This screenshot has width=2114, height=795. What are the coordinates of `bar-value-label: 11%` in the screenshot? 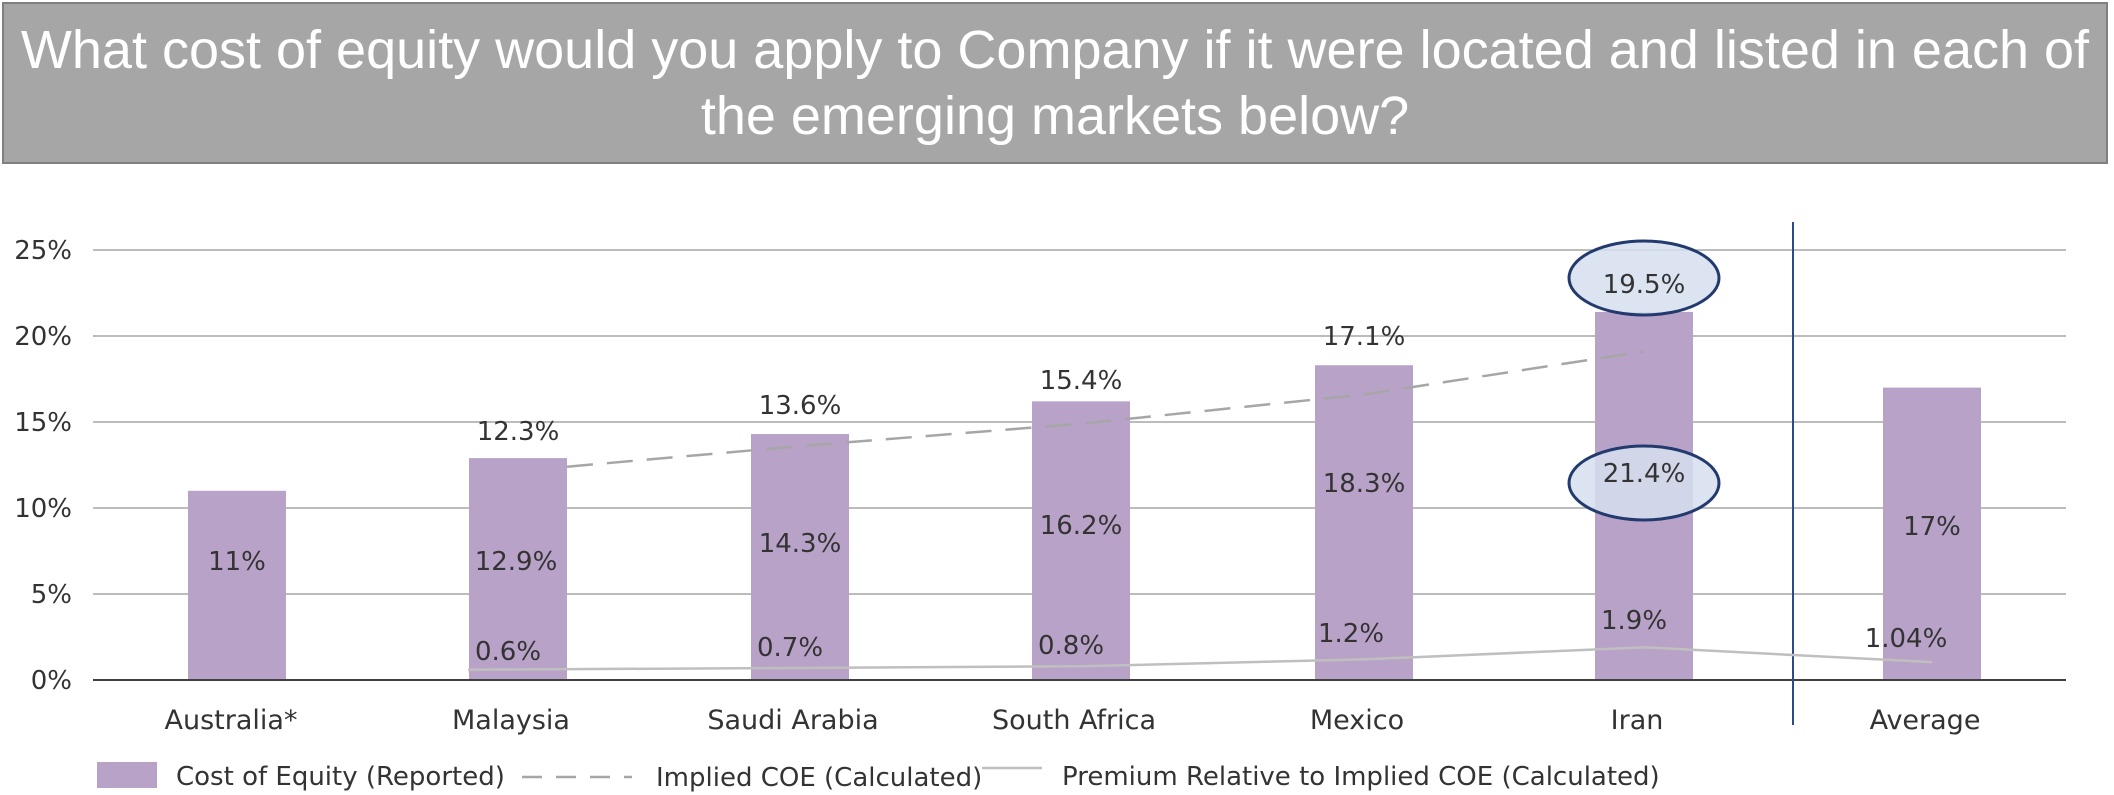 It's located at (237, 562).